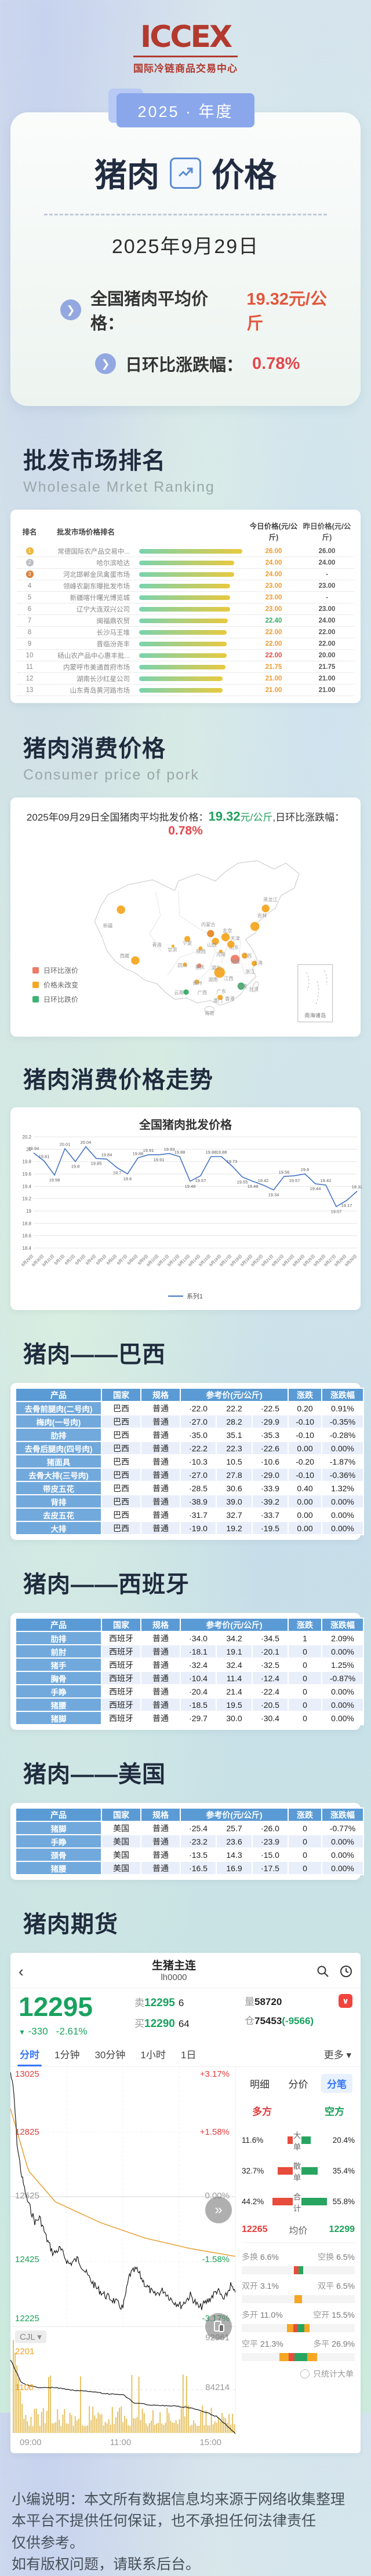 This screenshot has width=371, height=2576. What do you see at coordinates (190, 1651) in the screenshot?
I see `table-row: 前肘 西班牙 普通 ·18.1 19.1·20.1 0 0.00%` at bounding box center [190, 1651].